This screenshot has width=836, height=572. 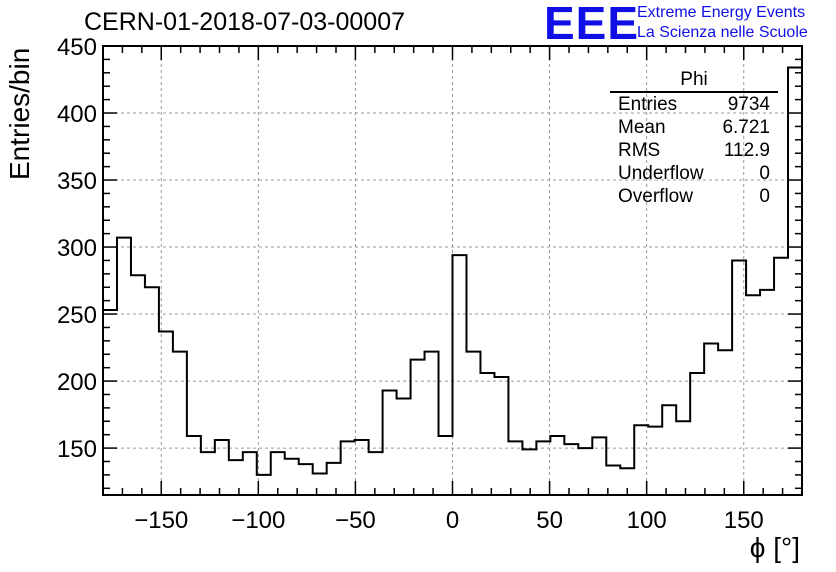 I want to click on stats-title: Phi, so click(x=694, y=81).